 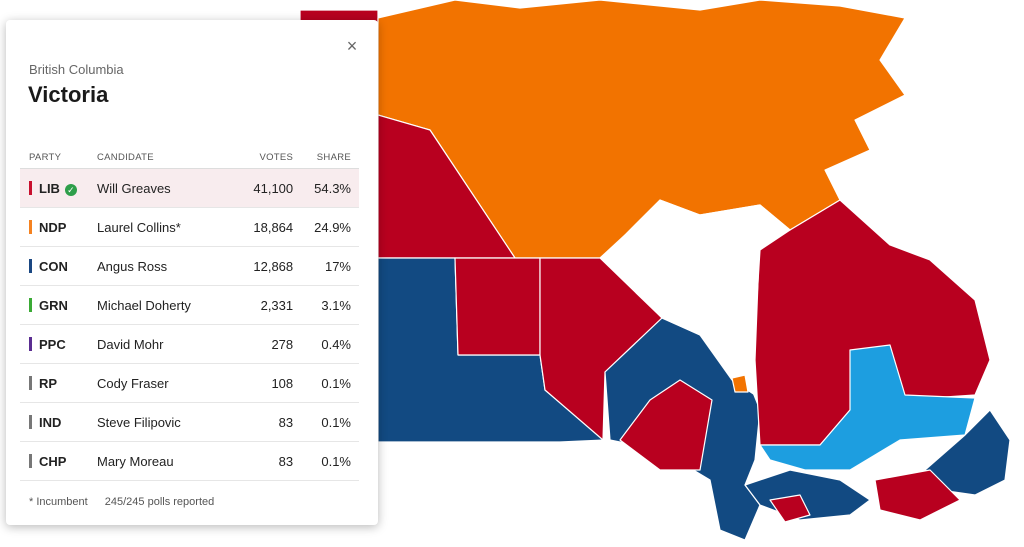 I want to click on close-icon: ×, so click(x=352, y=46).